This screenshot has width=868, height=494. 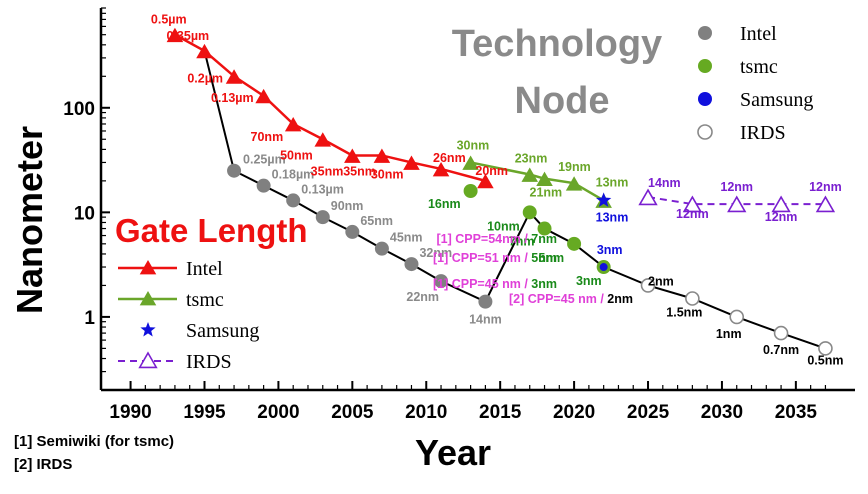 What do you see at coordinates (661, 281) in the screenshot?
I see `irds-node-label: 2nm` at bounding box center [661, 281].